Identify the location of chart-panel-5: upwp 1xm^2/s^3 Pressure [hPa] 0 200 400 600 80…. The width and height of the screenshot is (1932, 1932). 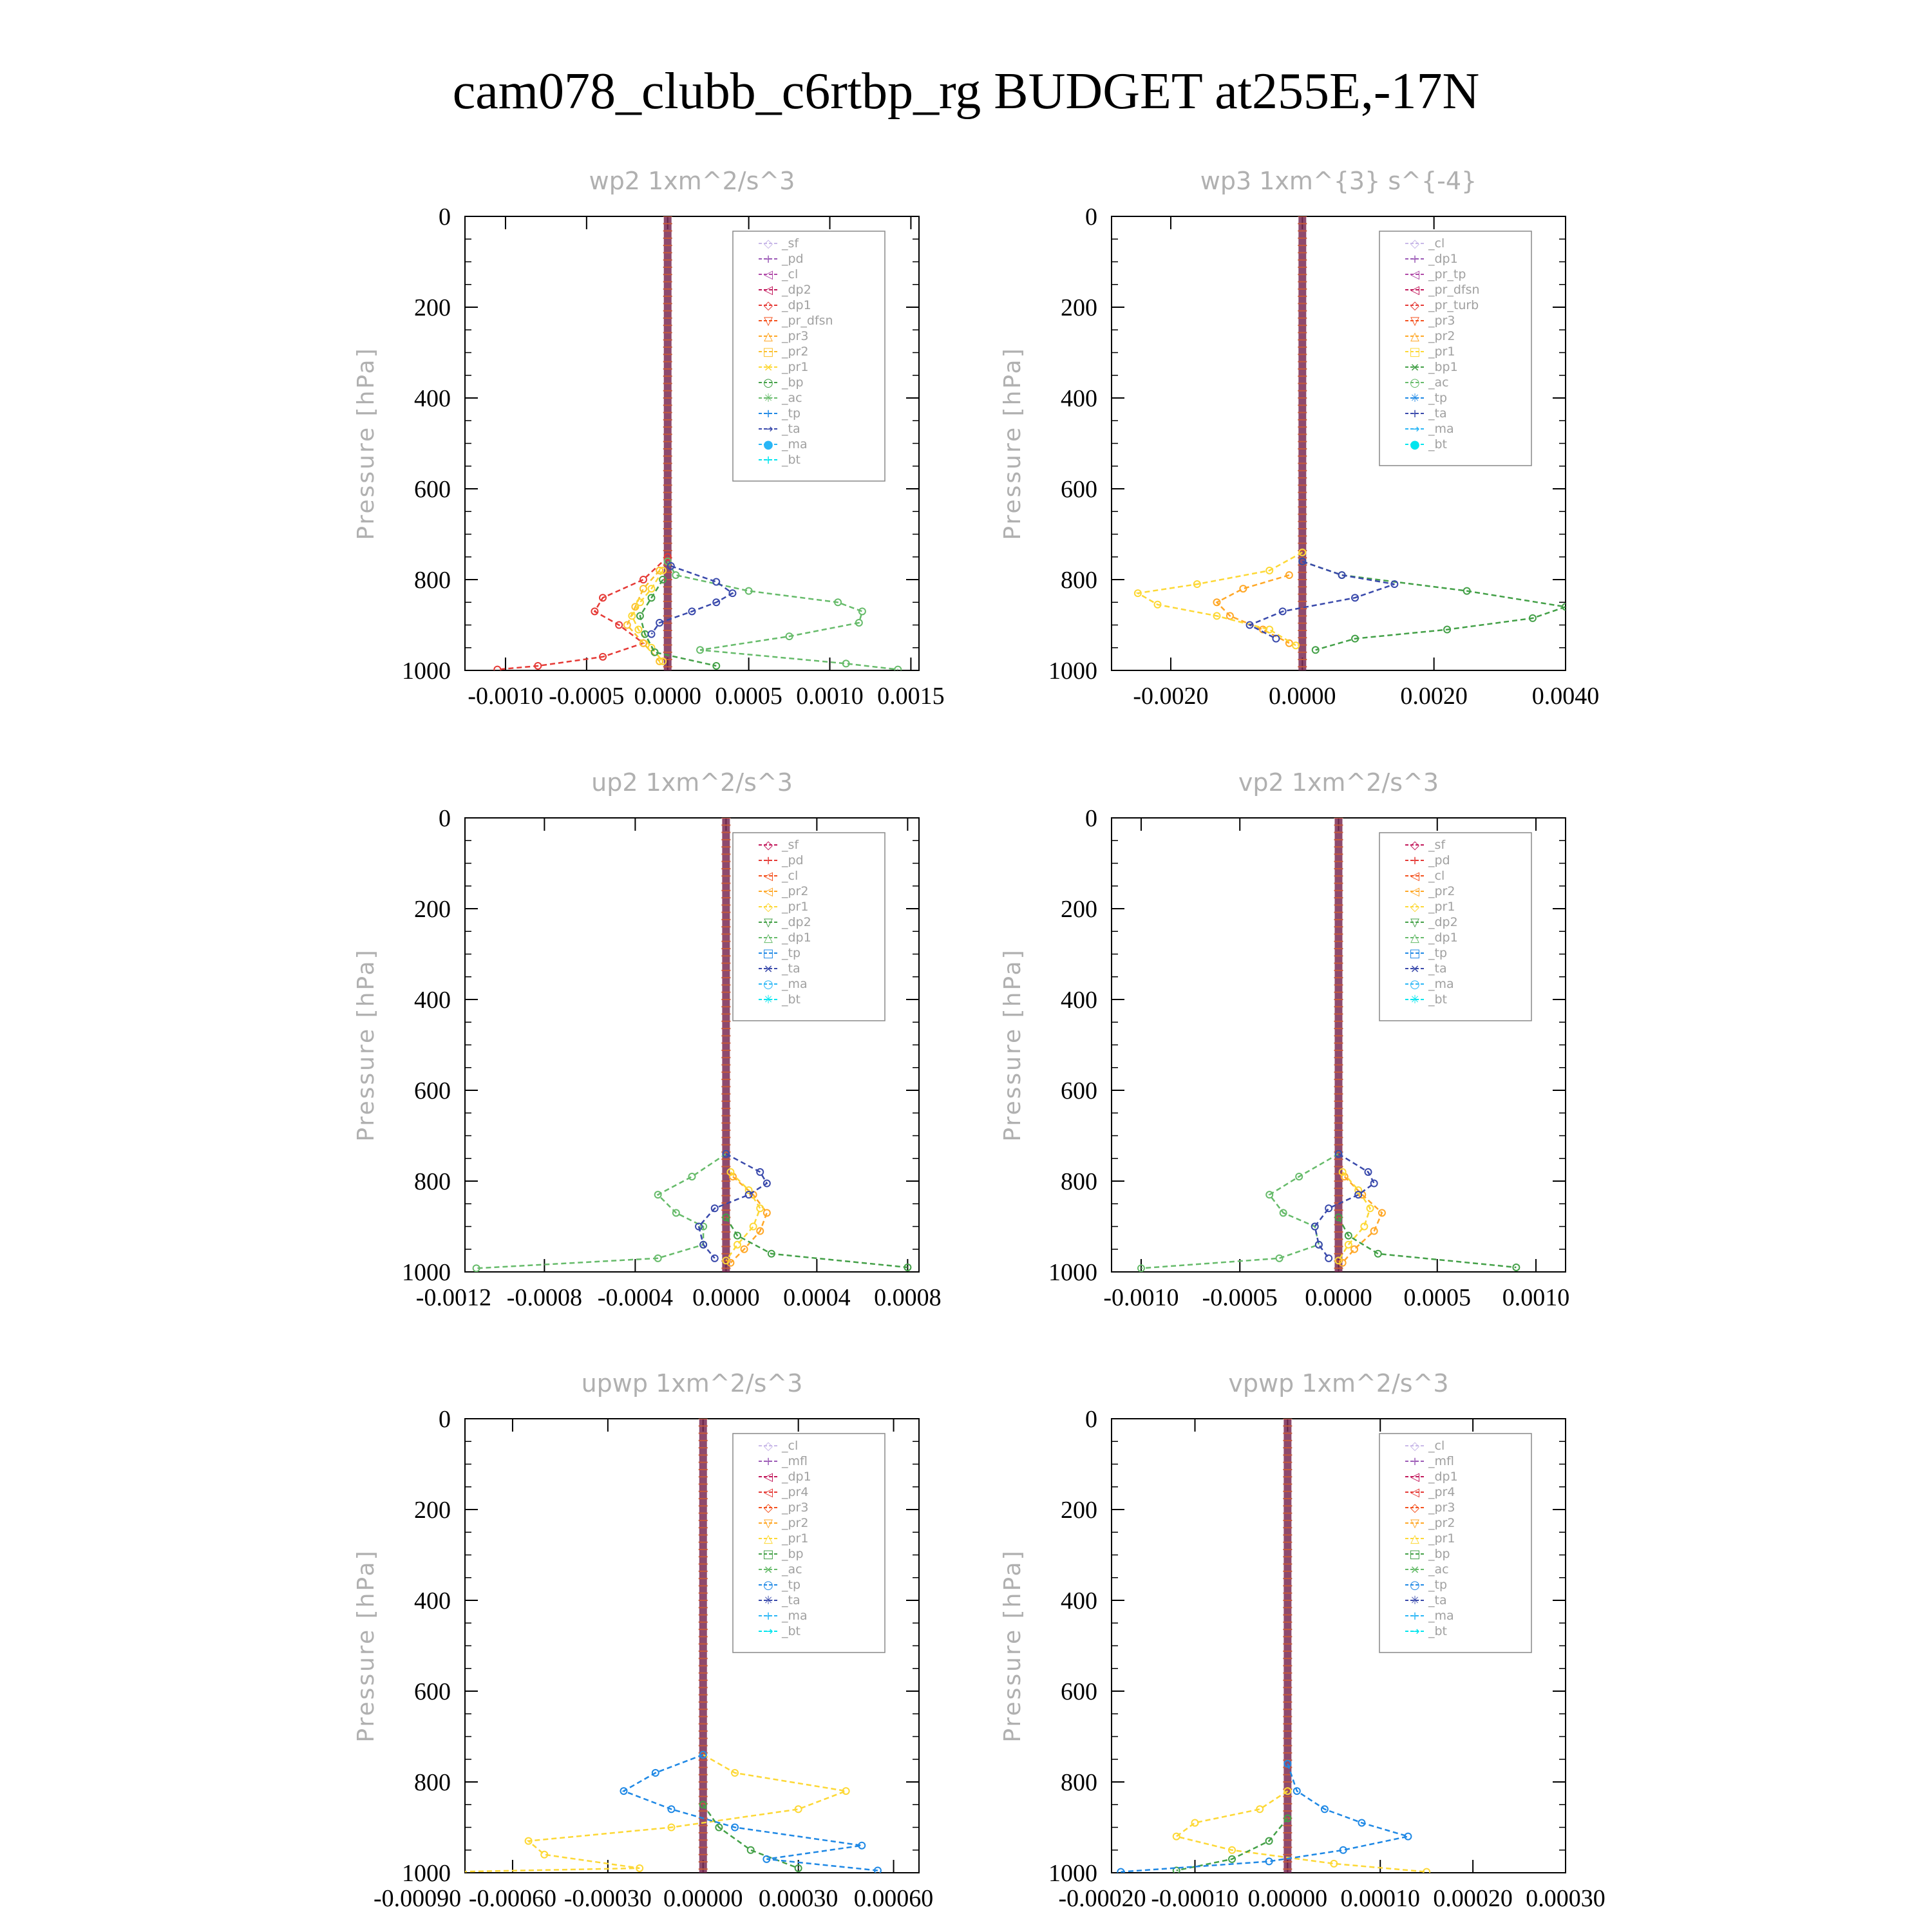
(643, 1640).